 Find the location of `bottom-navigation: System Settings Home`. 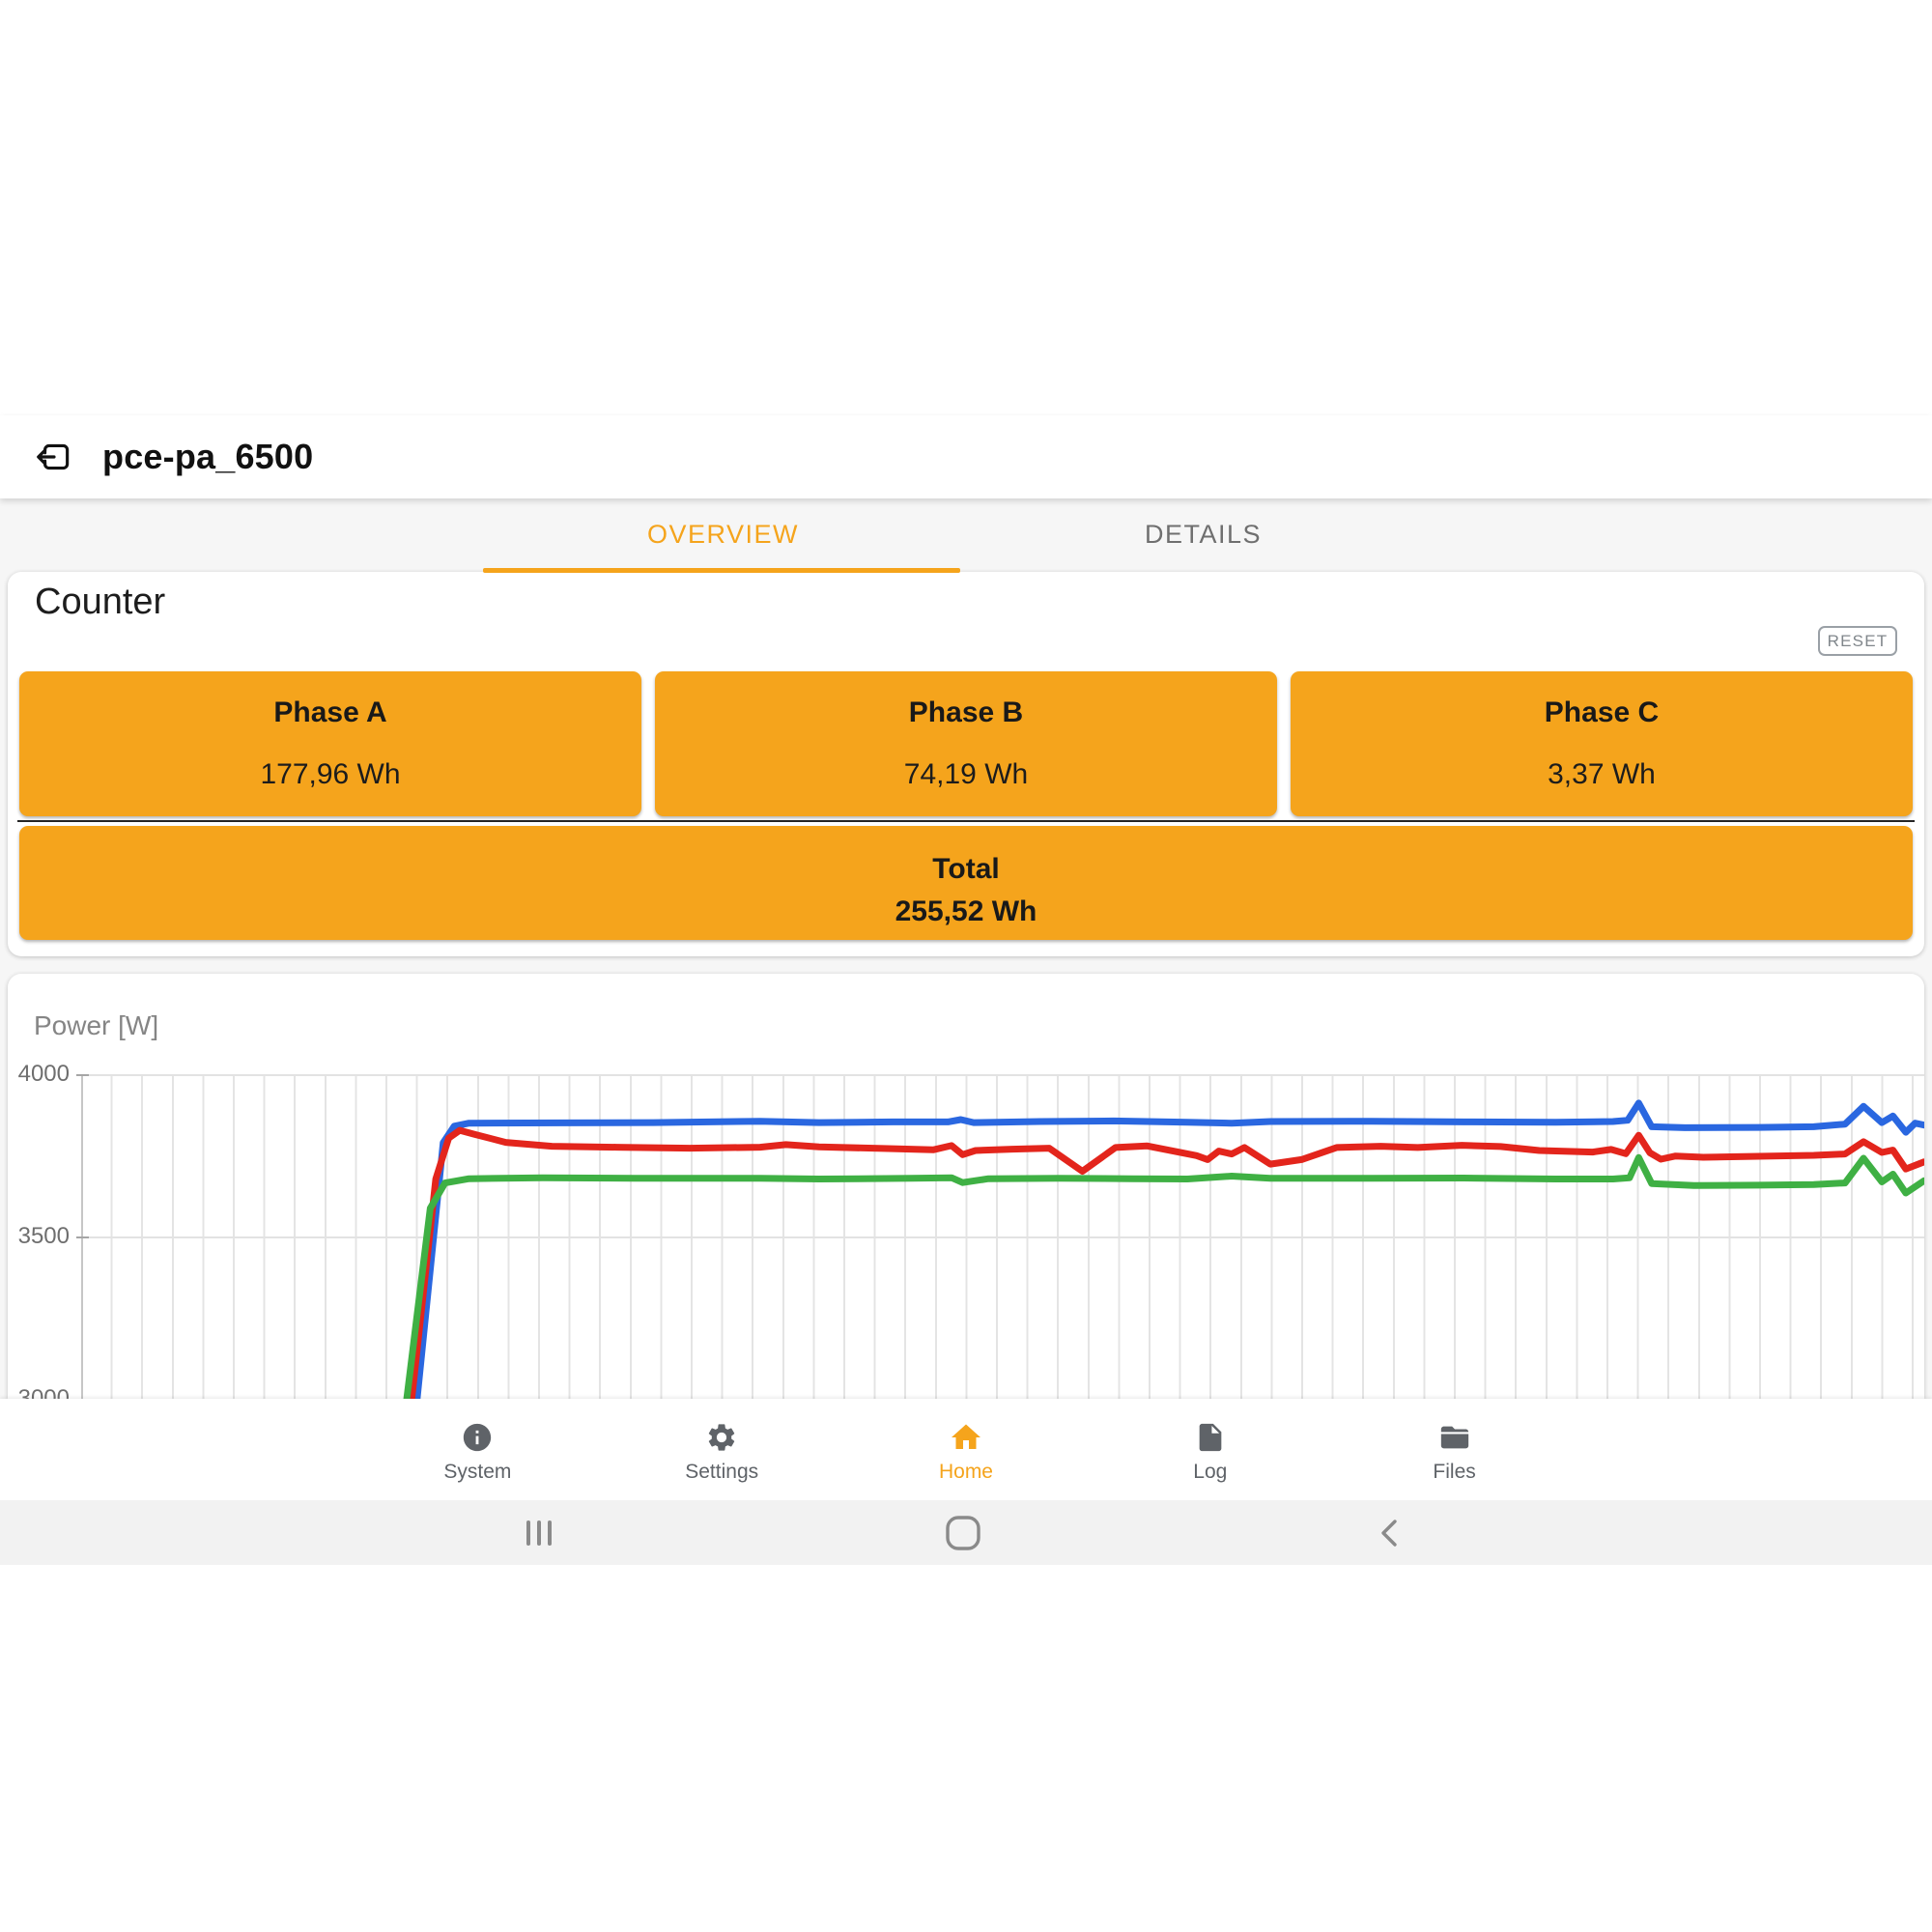

bottom-navigation: System Settings Home is located at coordinates (966, 1449).